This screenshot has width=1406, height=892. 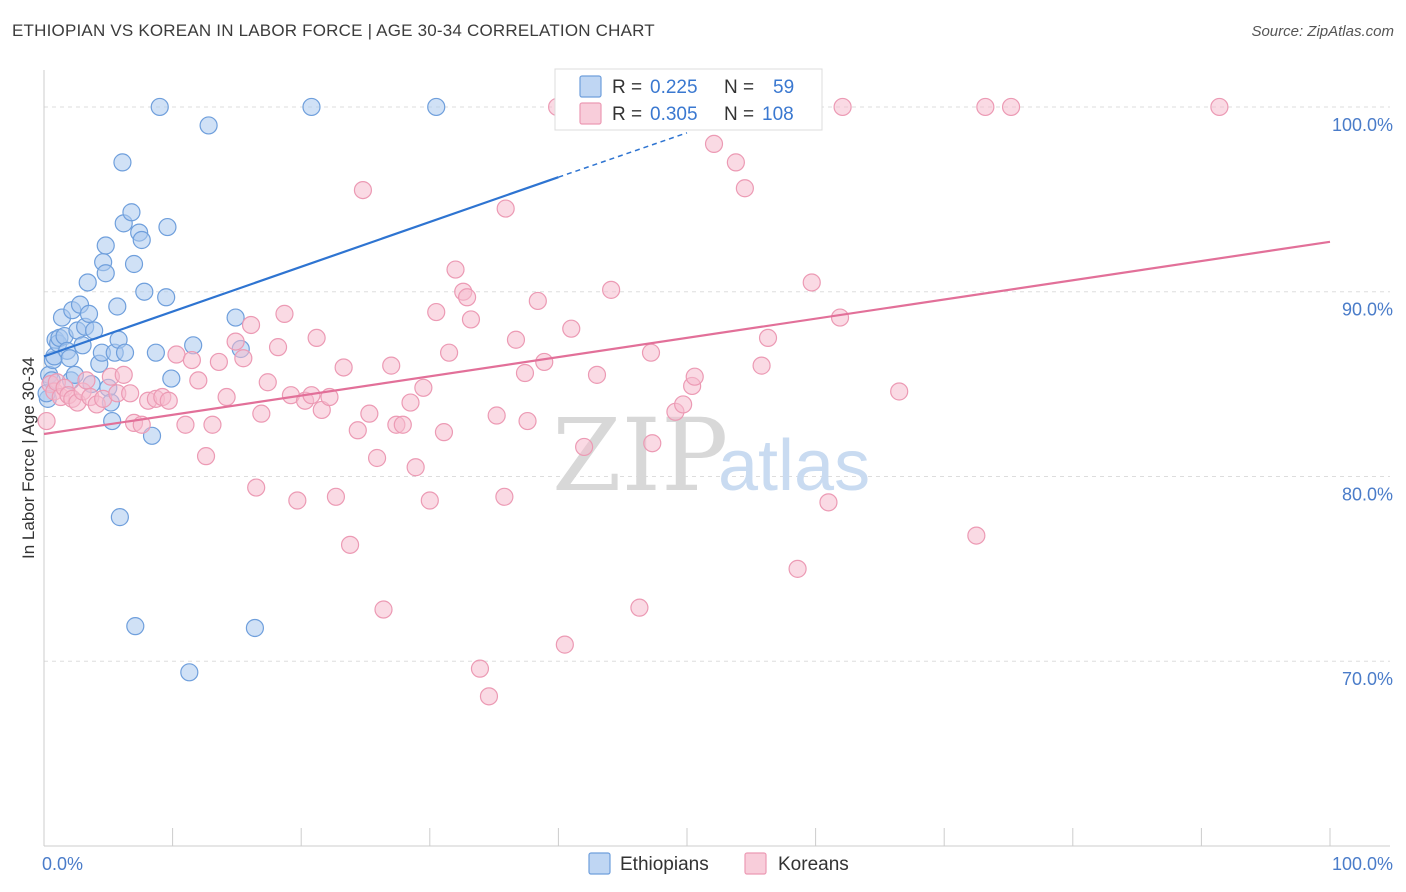 I want to click on ethiopians-trend-line, so click(x=301, y=267).